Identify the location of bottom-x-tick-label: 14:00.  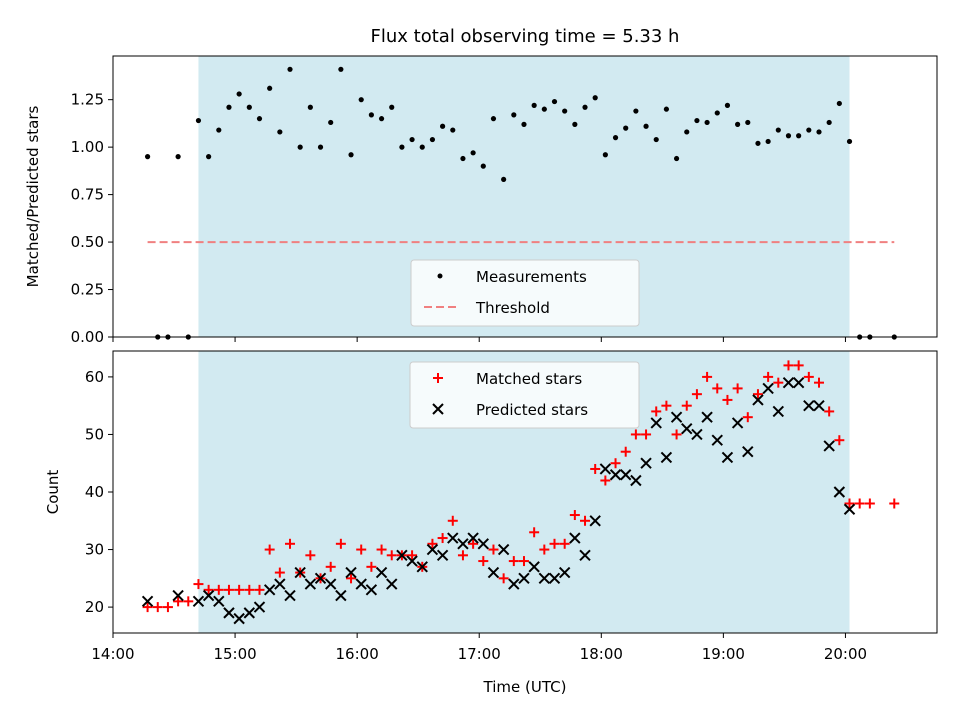
(112, 654).